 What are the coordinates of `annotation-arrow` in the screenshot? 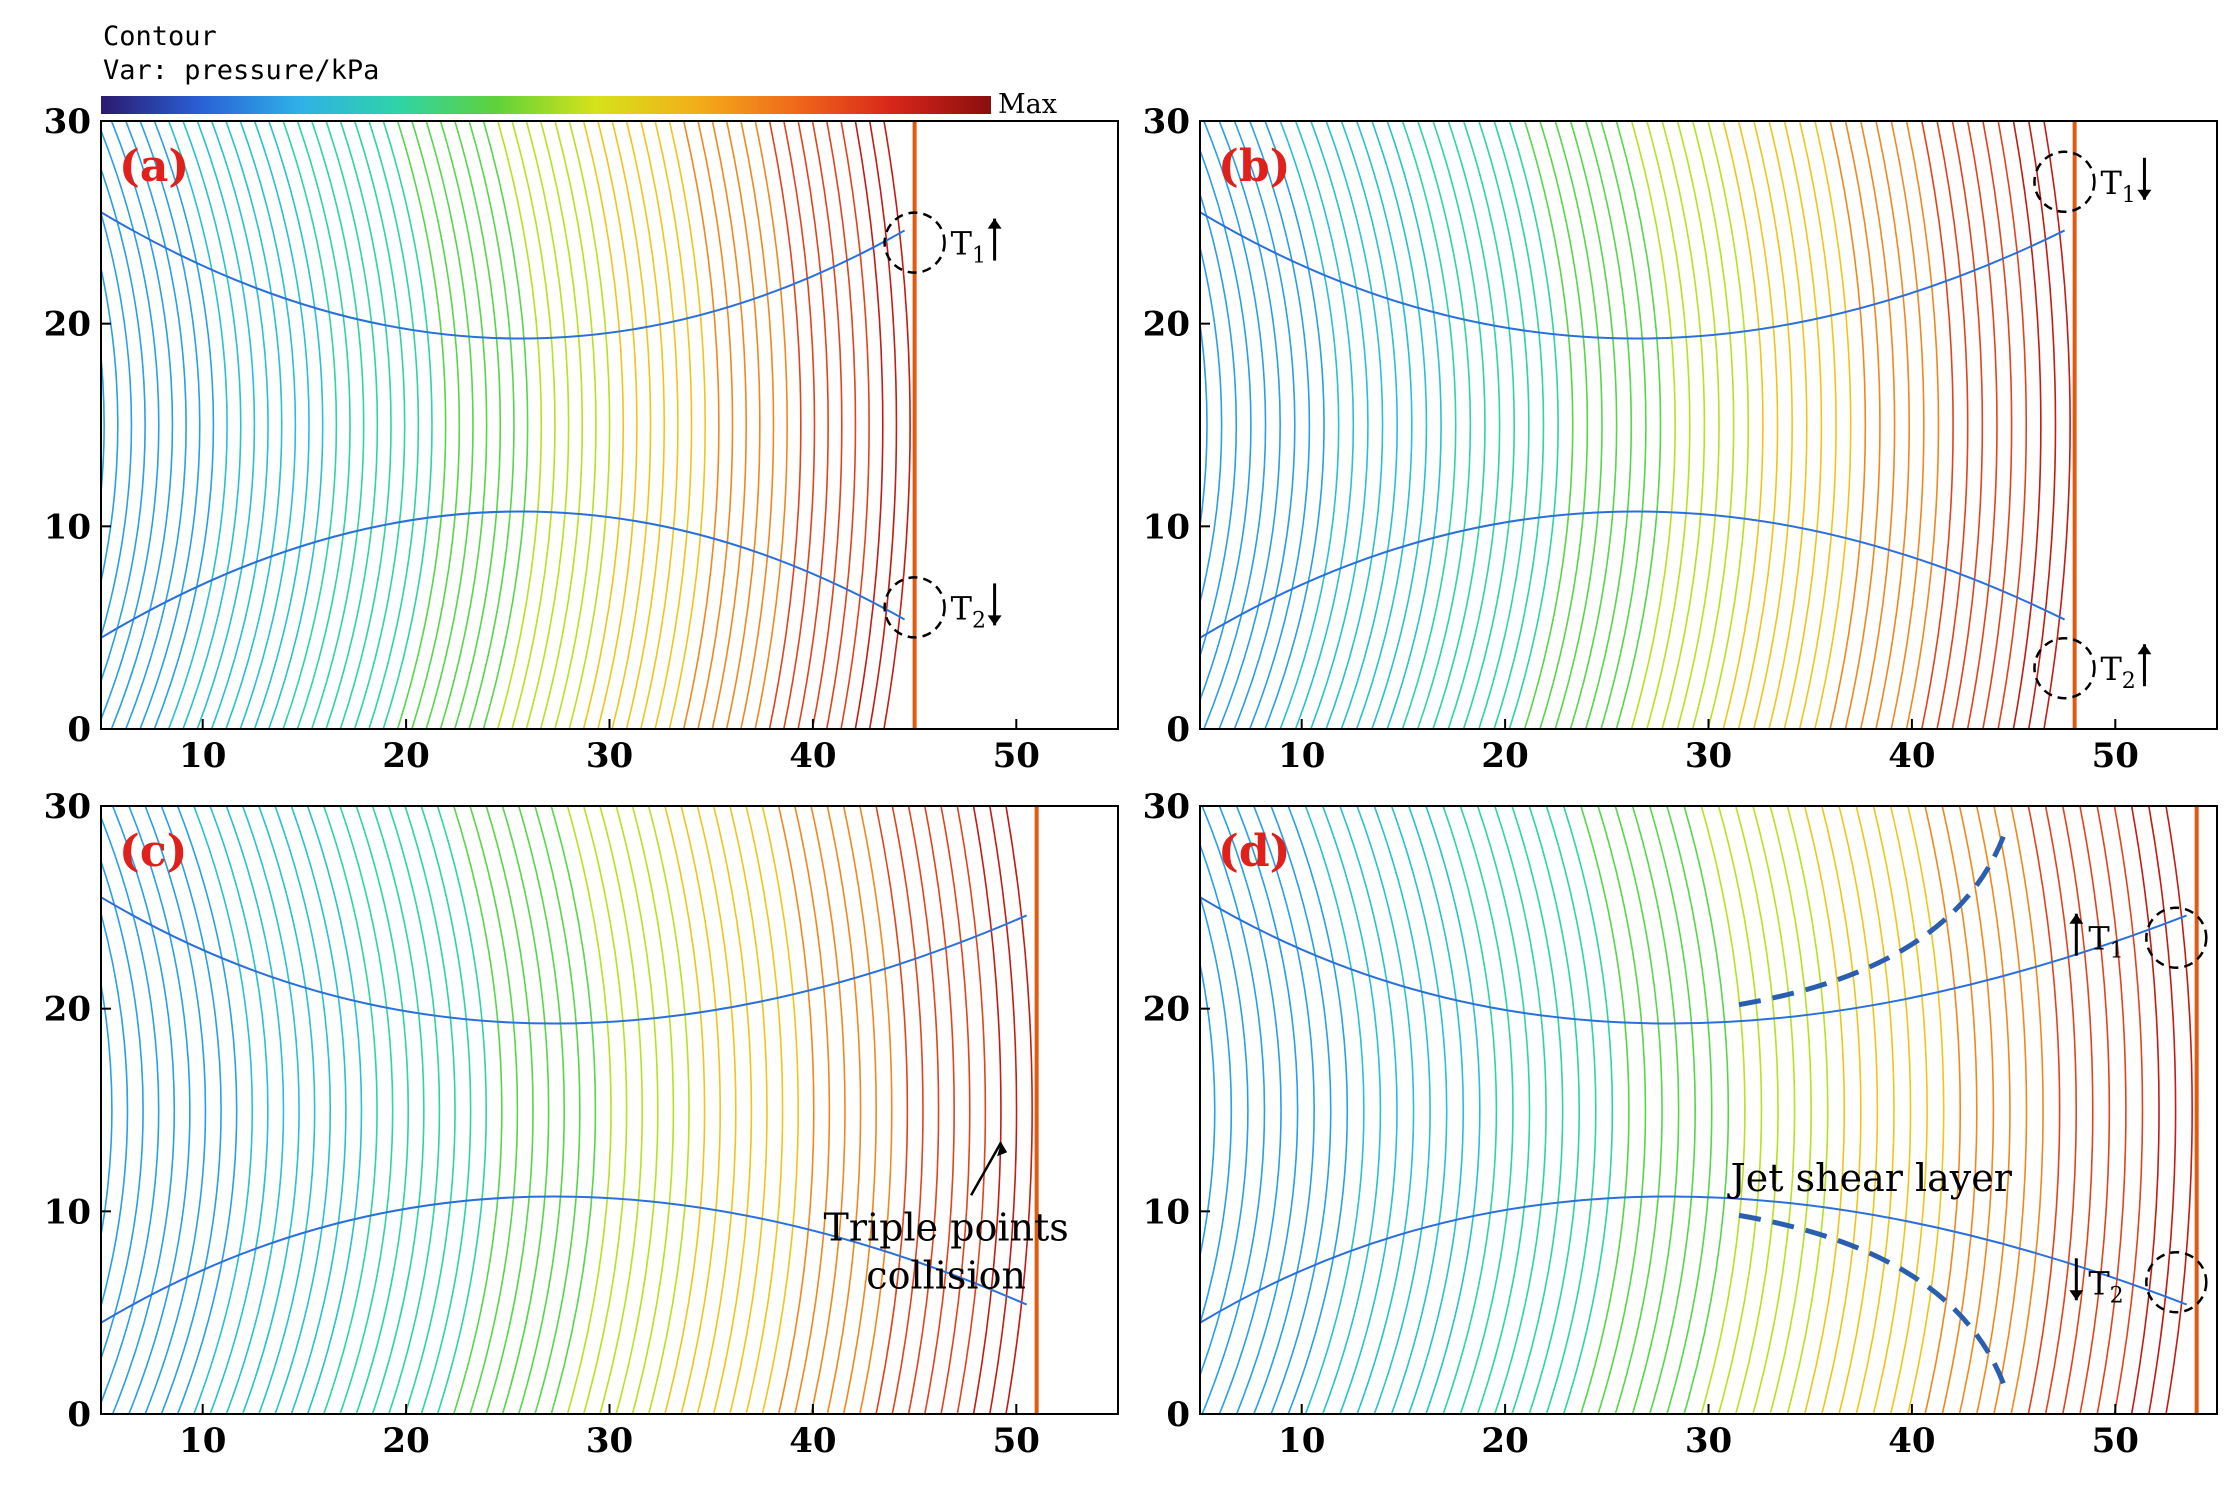 It's located at (986, 1168).